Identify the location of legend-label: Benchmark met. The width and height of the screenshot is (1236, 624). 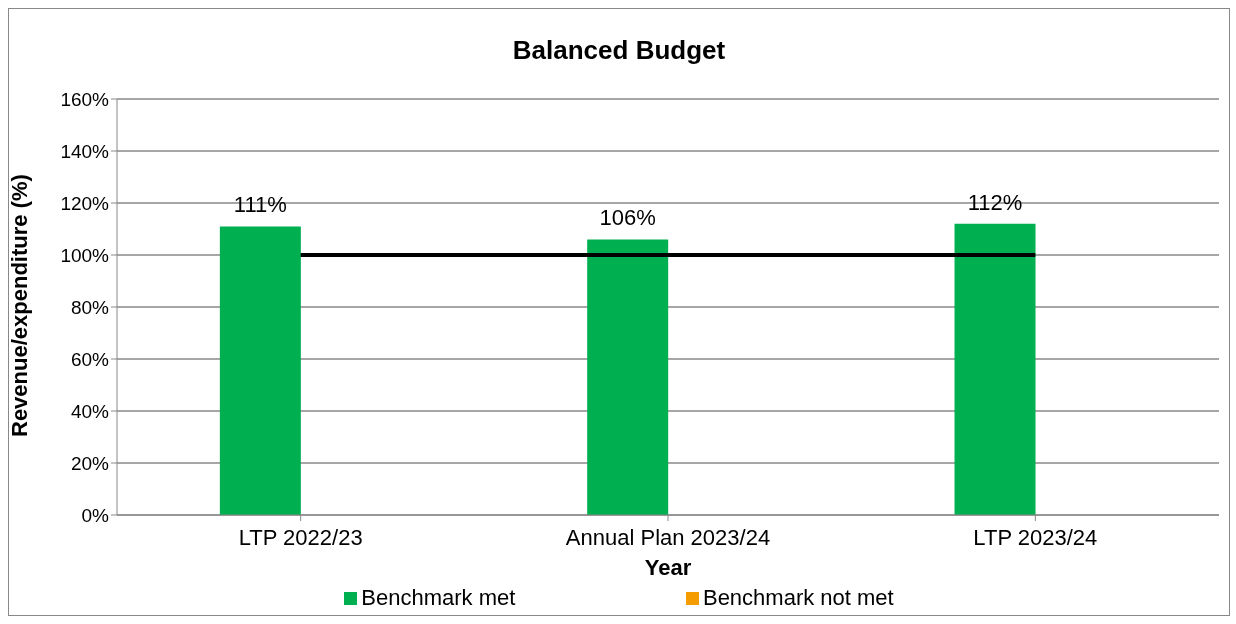
(438, 598).